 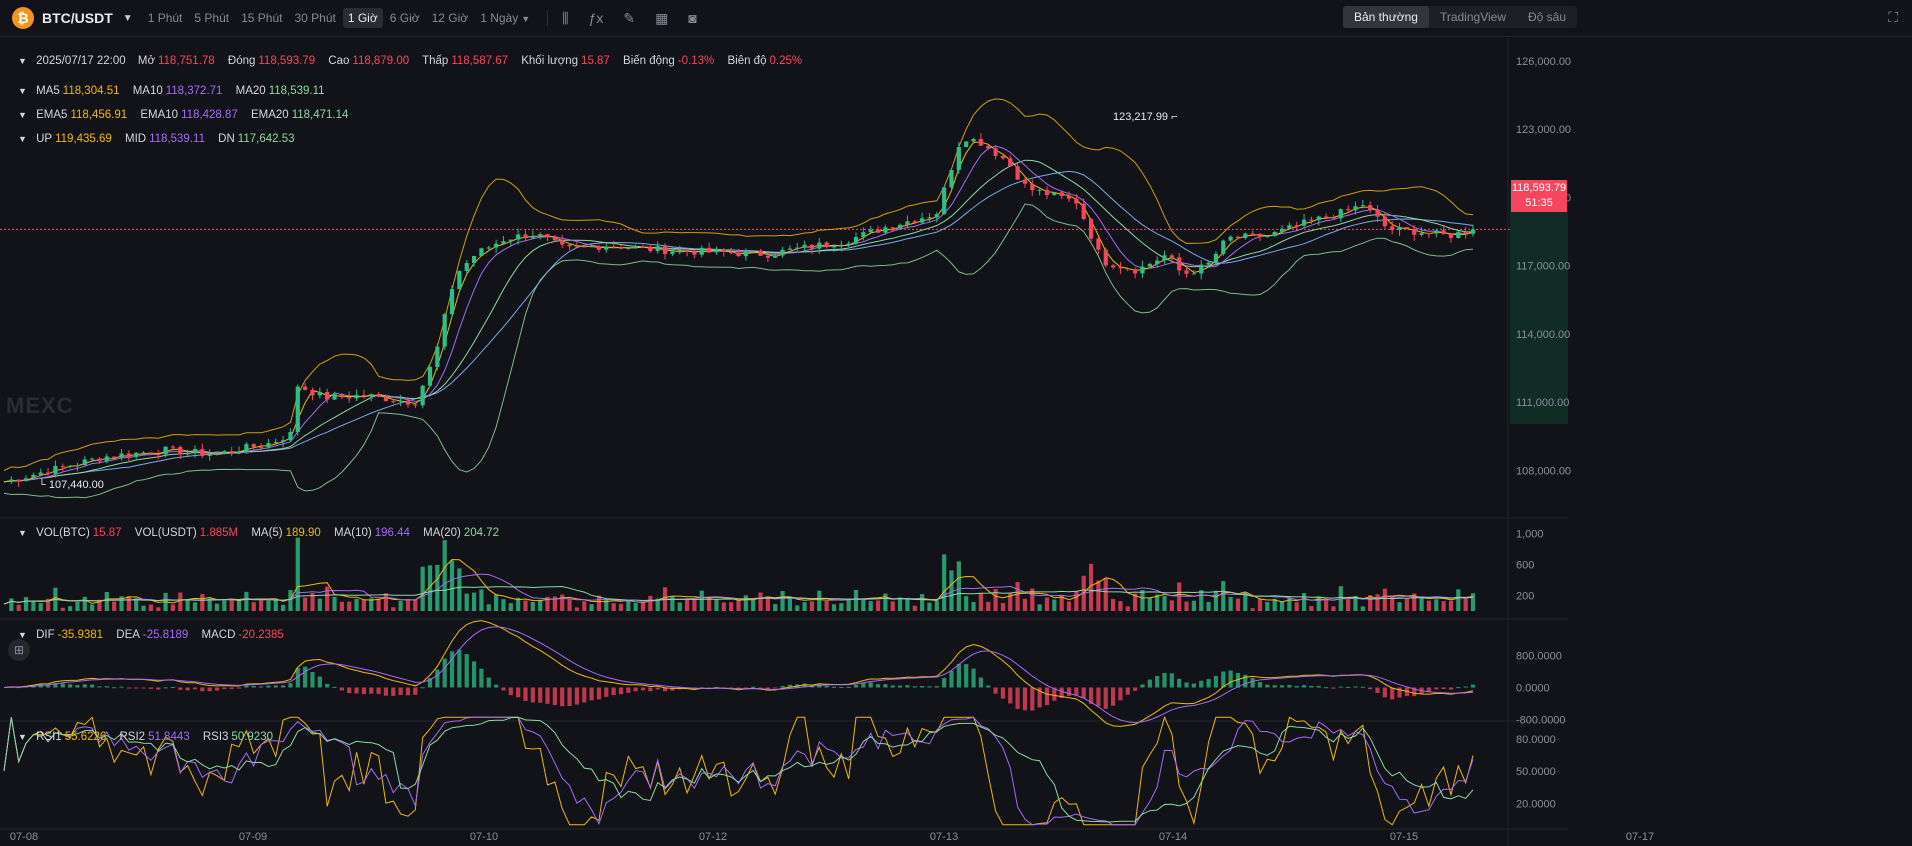 I want to click on view-depth-tab: Độ sâu, so click(x=1547, y=17).